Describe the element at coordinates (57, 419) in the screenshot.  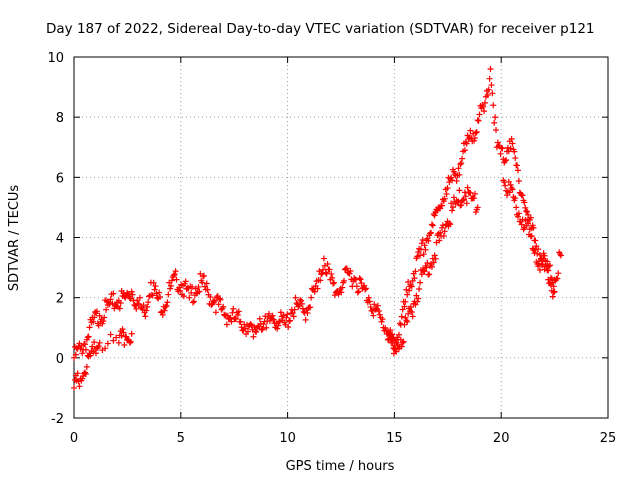
I see `y-tick-label: -2` at that location.